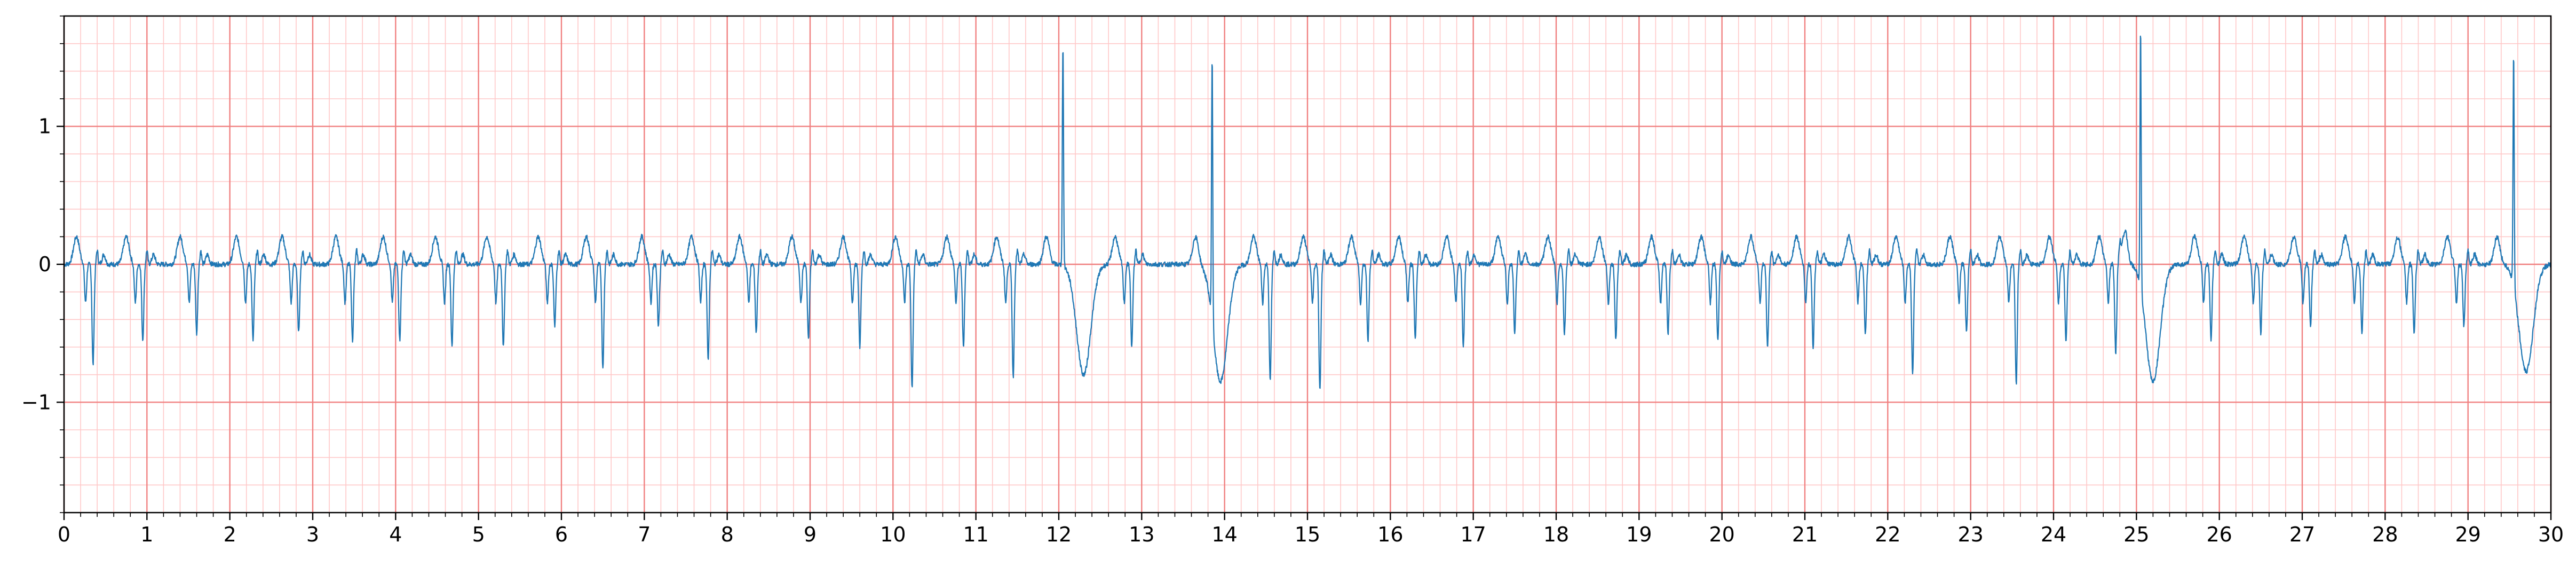 The image size is (2576, 566). I want to click on x-tick-label: 23, so click(1970, 534).